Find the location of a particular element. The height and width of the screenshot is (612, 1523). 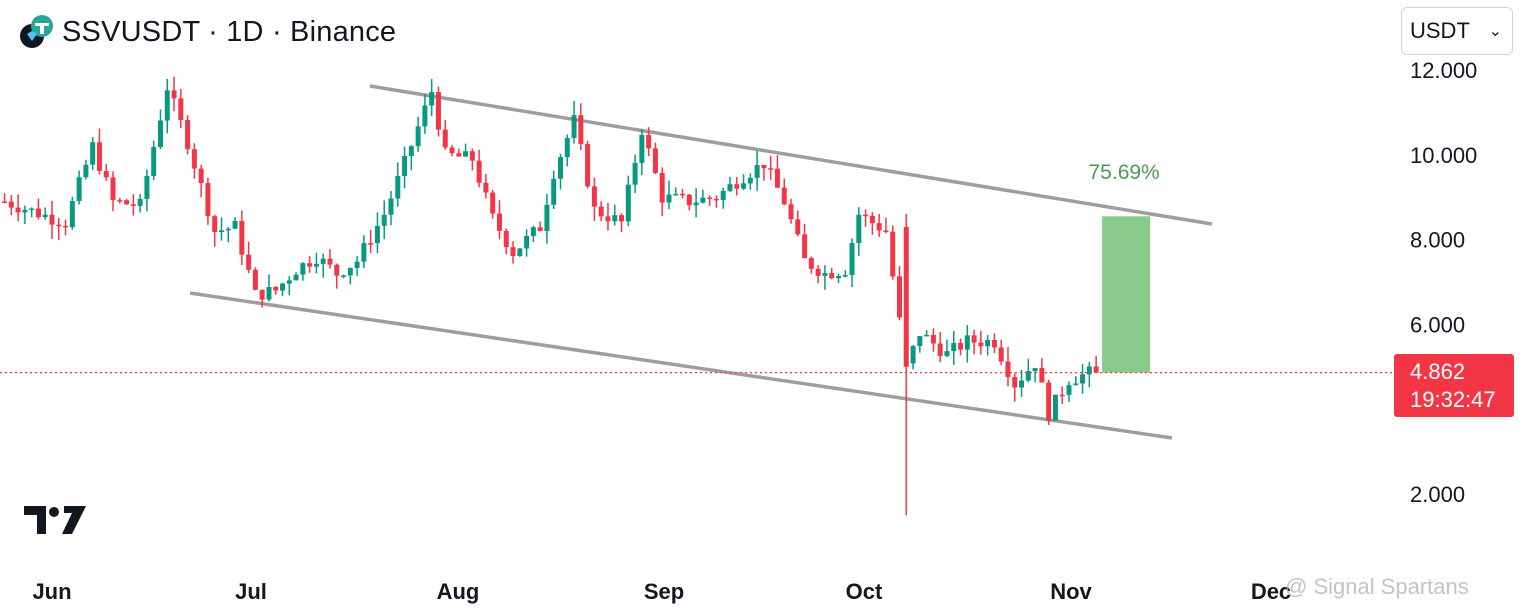

measure-box is located at coordinates (1126, 294).